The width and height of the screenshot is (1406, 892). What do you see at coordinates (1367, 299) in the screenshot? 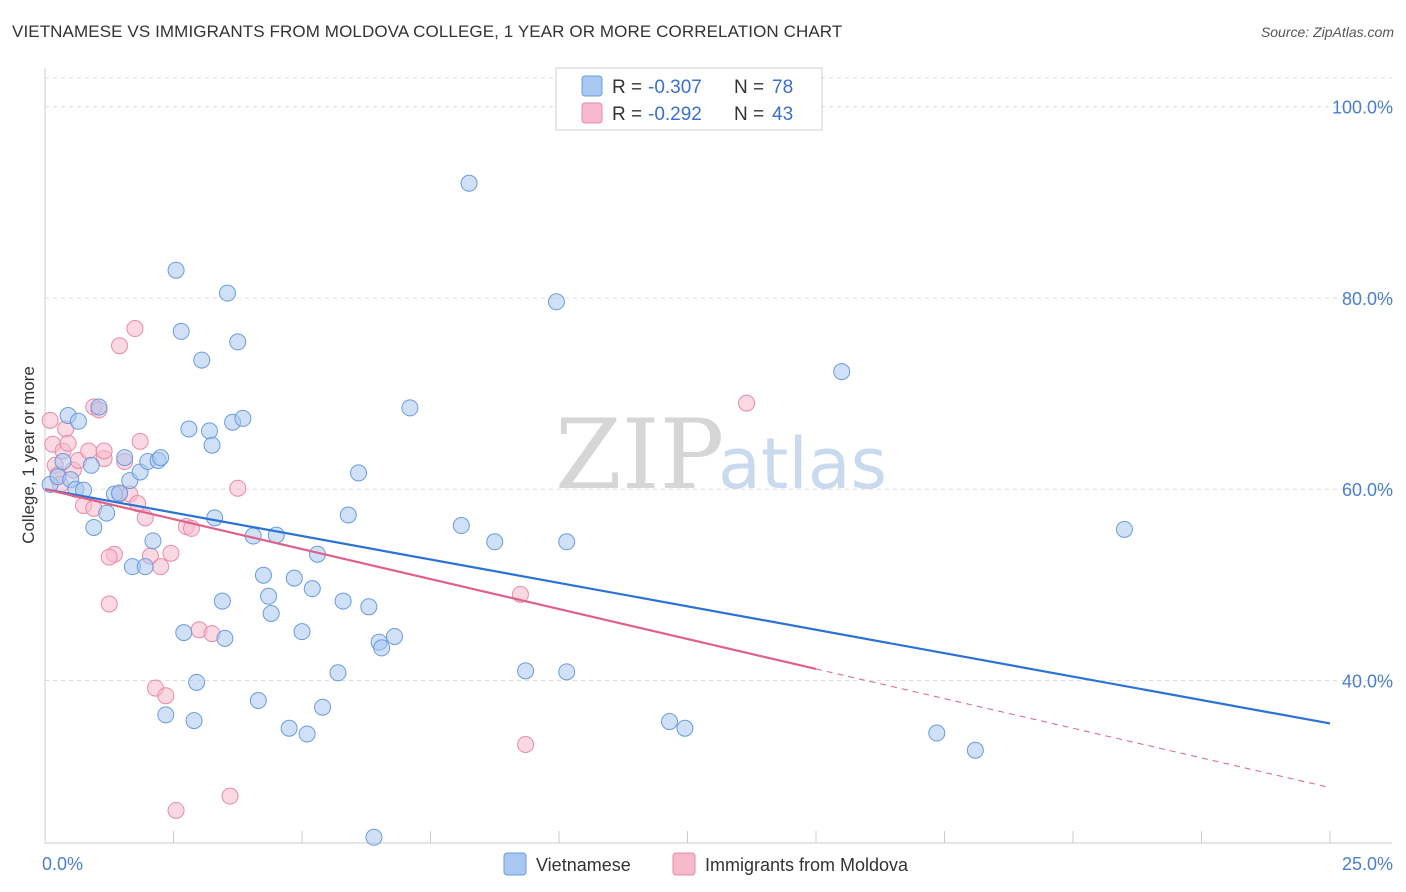
I see `y-tick-label: 80.0%` at bounding box center [1367, 299].